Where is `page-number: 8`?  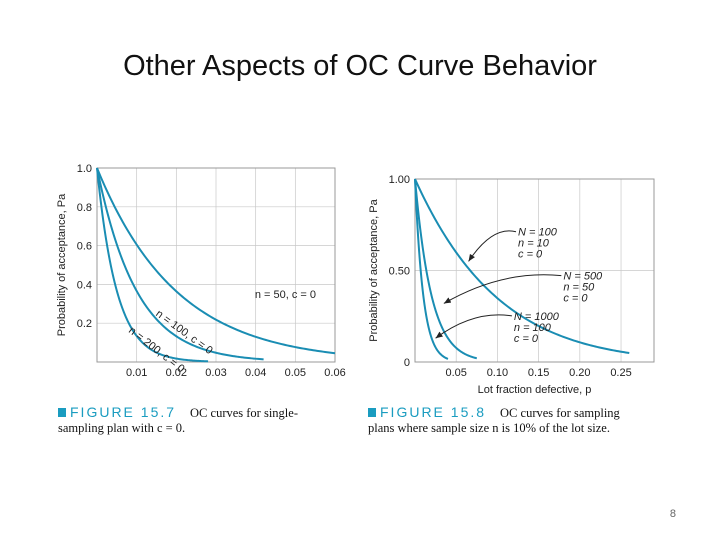
page-number: 8 is located at coordinates (672, 514).